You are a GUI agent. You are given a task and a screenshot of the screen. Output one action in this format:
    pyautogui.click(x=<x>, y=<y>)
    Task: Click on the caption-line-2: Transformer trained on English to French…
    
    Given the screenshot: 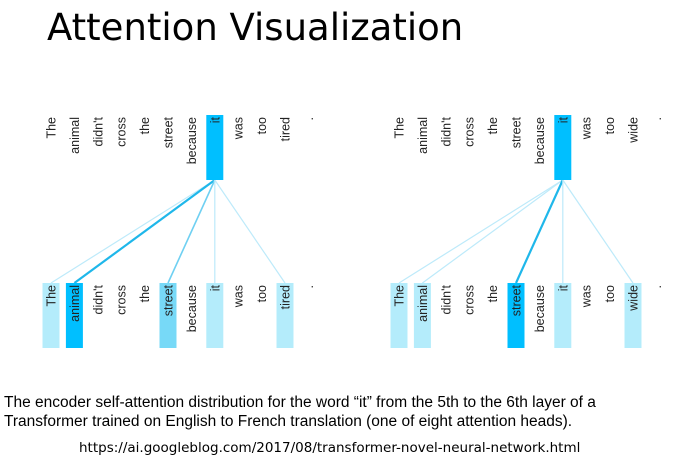 What is the action you would take?
    pyautogui.click(x=288, y=421)
    